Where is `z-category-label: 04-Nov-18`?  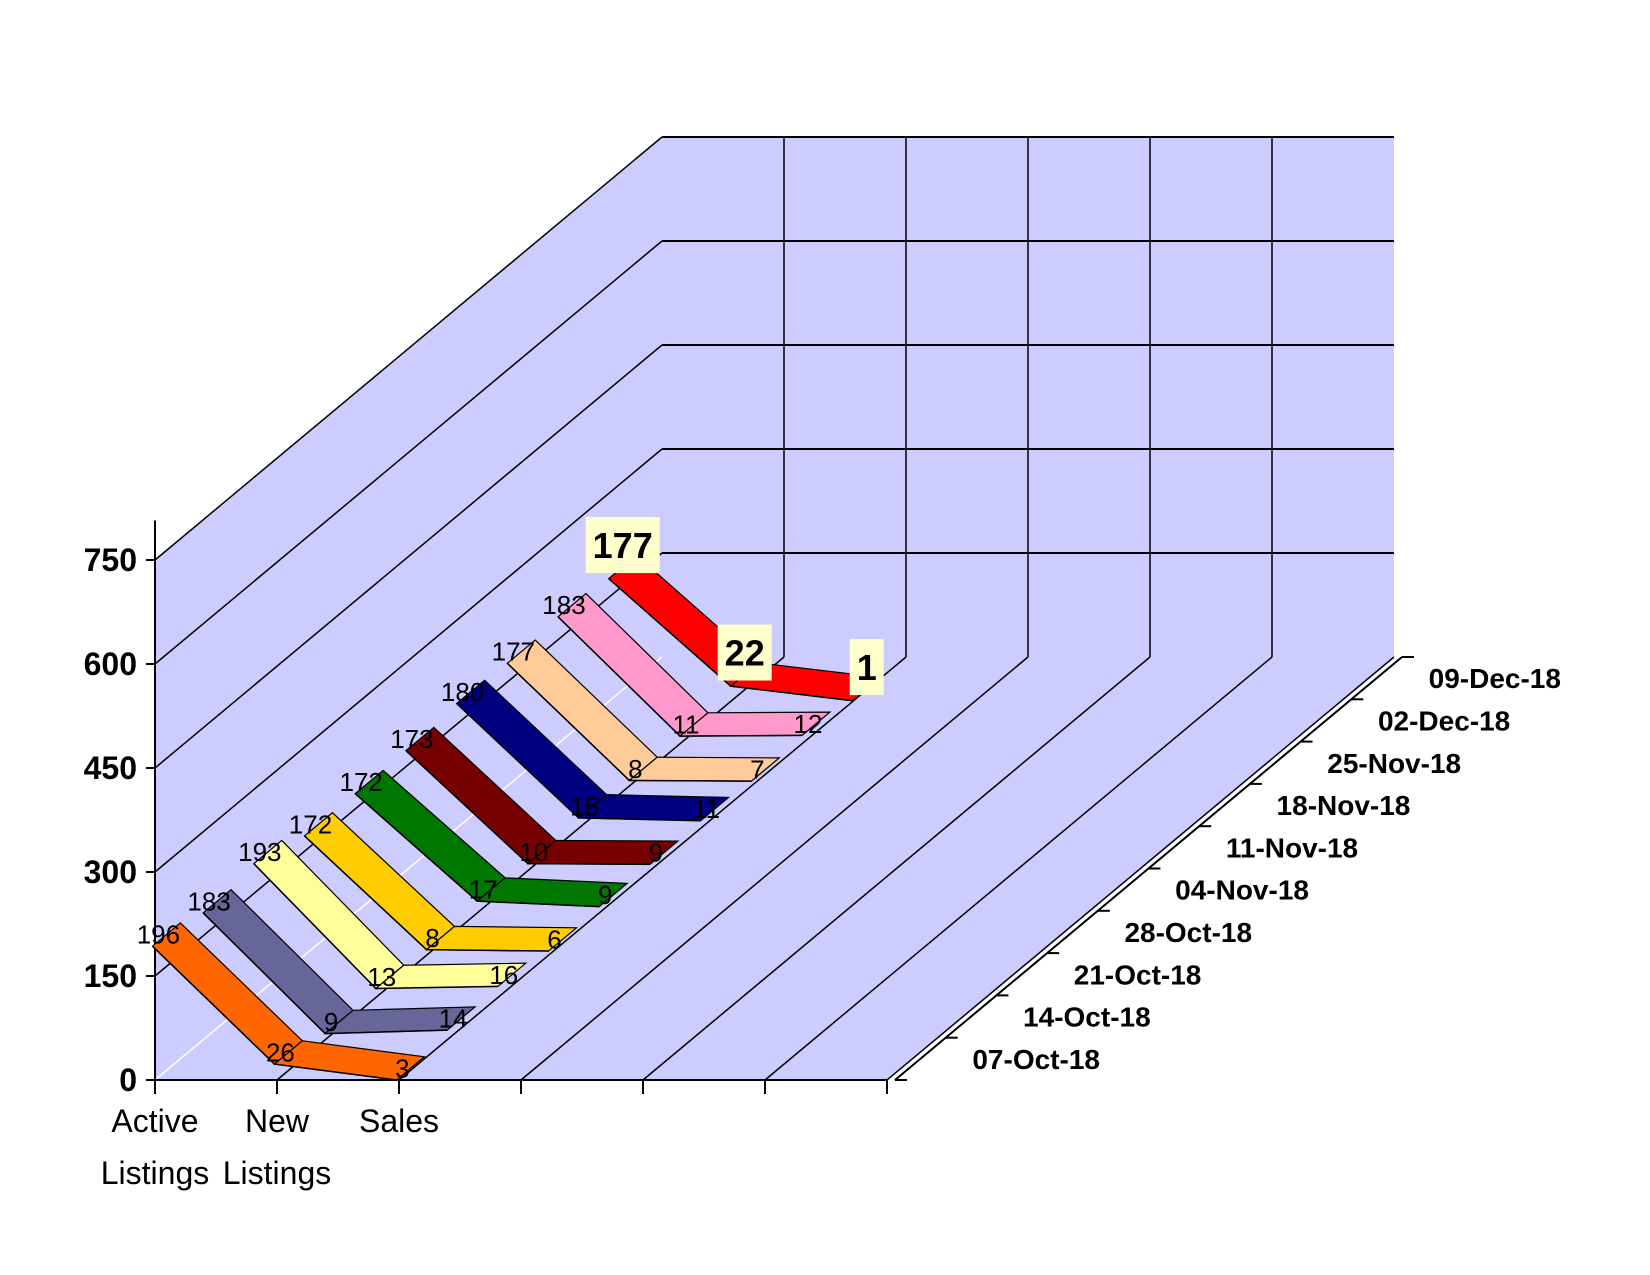 z-category-label: 04-Nov-18 is located at coordinates (1242, 890).